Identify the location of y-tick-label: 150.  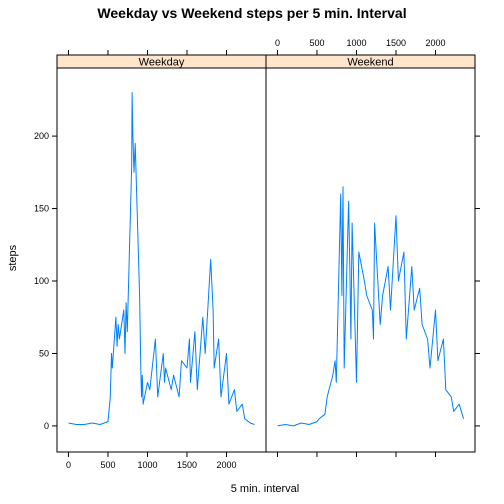
(41, 209).